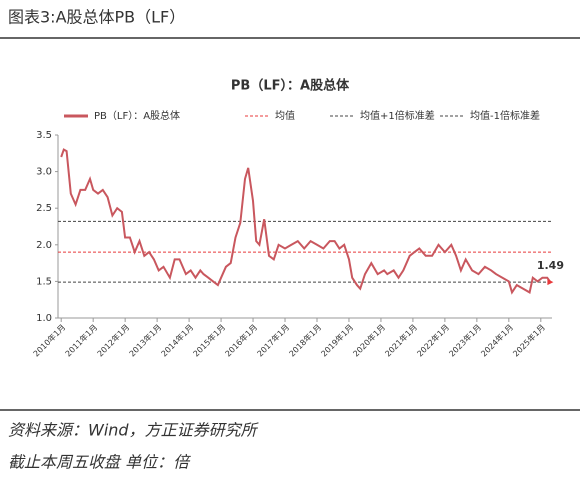  What do you see at coordinates (145, 340) in the screenshot?
I see `x-tick-label: 2013年1月` at bounding box center [145, 340].